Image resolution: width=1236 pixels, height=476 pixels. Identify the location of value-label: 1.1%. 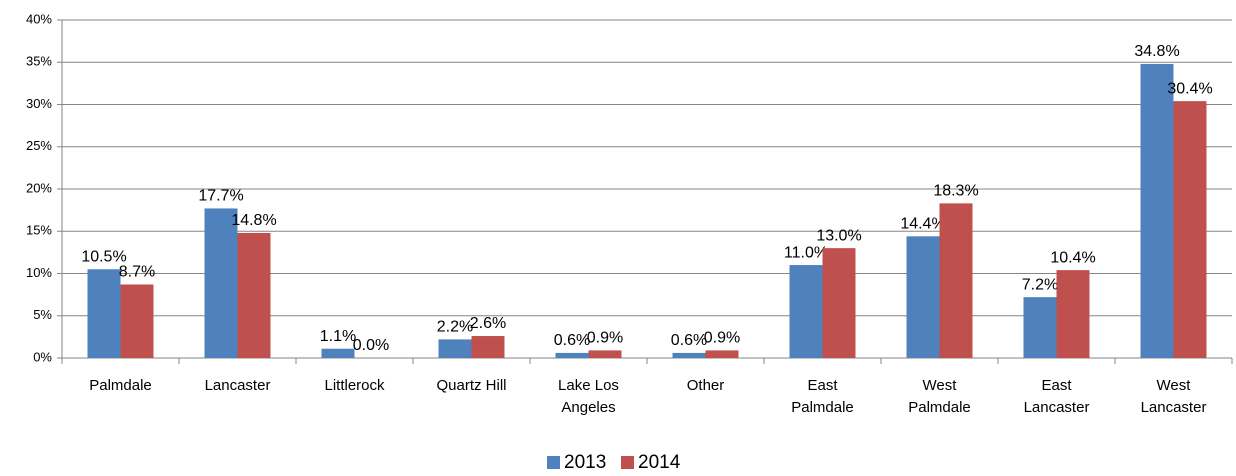
(338, 336).